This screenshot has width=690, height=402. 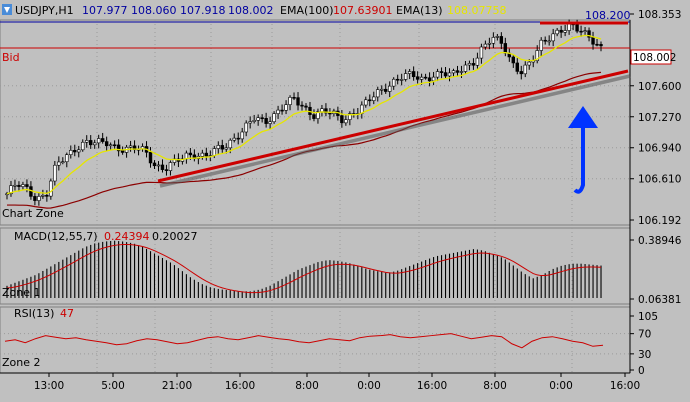 What do you see at coordinates (7, 9) in the screenshot?
I see `header-icon` at bounding box center [7, 9].